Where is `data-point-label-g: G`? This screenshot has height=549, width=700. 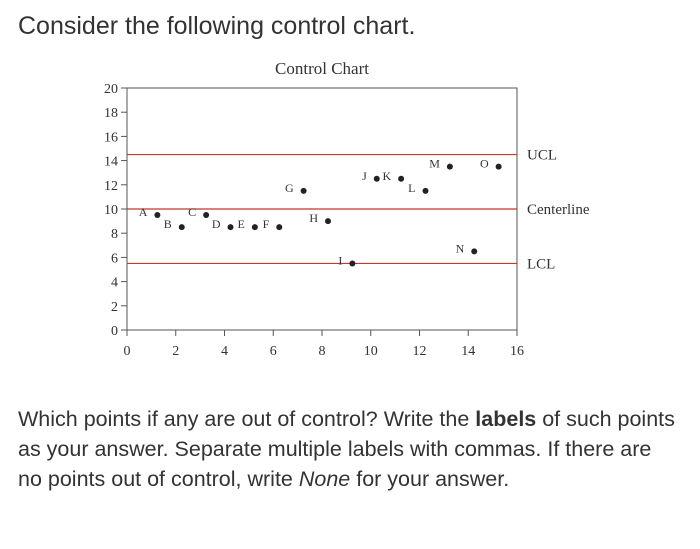 data-point-label-g: G is located at coordinates (289, 188).